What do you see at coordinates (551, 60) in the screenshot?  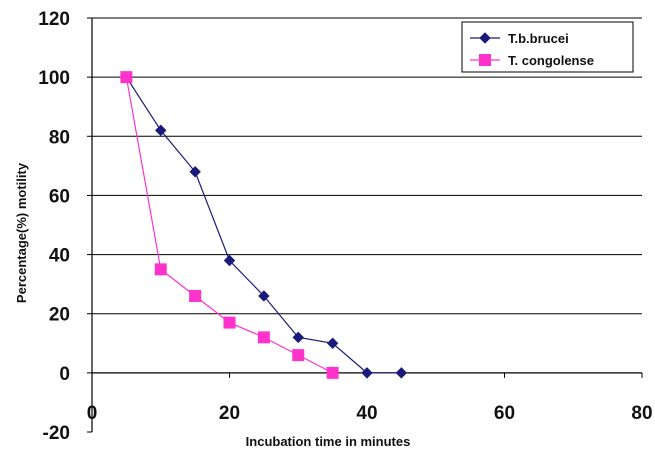 I see `legend-label: T. congolense` at bounding box center [551, 60].